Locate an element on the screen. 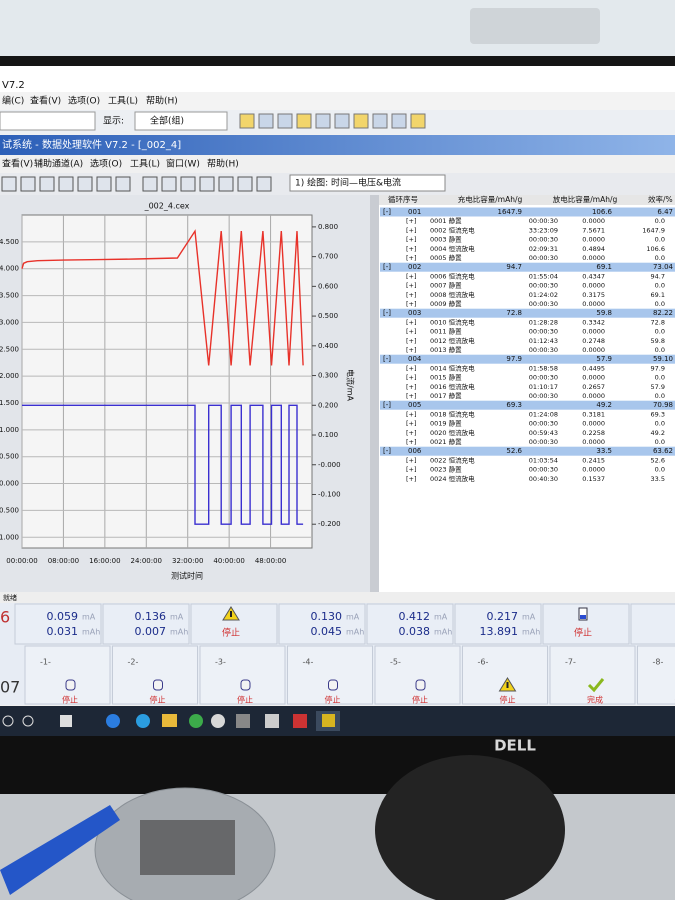  plot-select-text: 1) 绘图: 时间—电压&电流 is located at coordinates (348, 183).